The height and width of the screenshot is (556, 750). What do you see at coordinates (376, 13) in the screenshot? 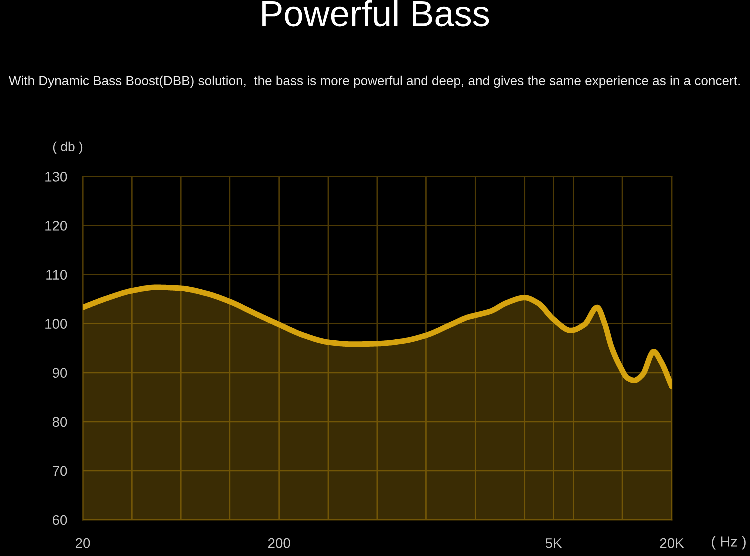
I see `chart-title: Powerful Bass` at bounding box center [376, 13].